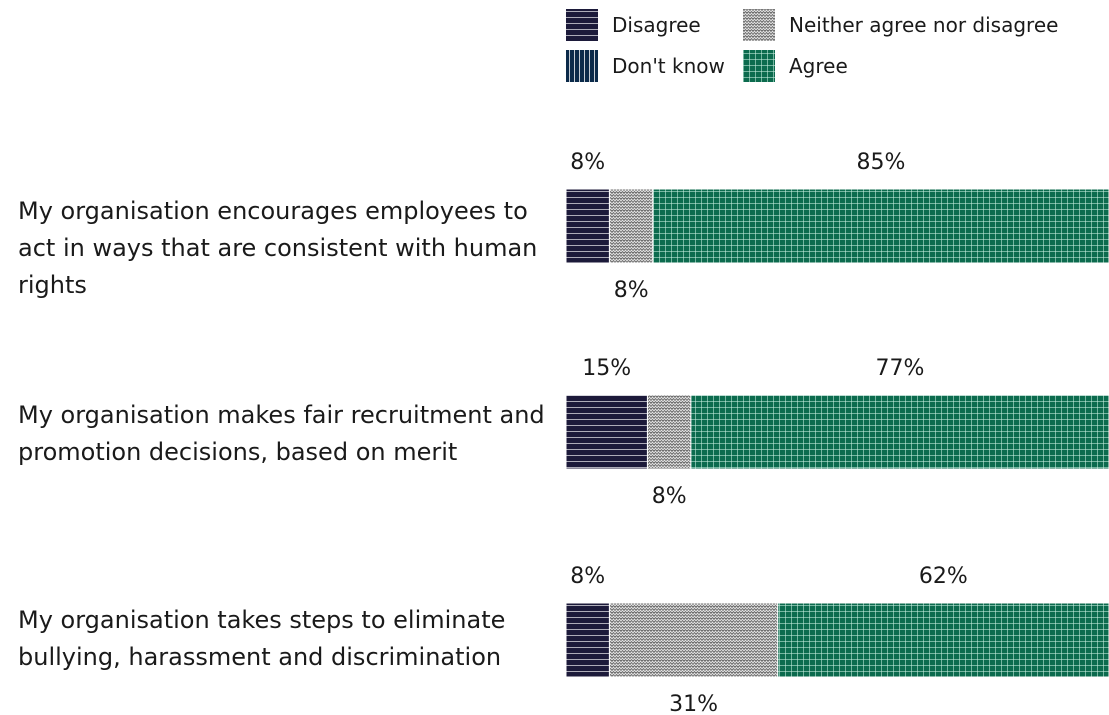 The image size is (1109, 715). Describe the element at coordinates (656, 25) in the screenshot. I see `legend-label: Disagree` at that location.